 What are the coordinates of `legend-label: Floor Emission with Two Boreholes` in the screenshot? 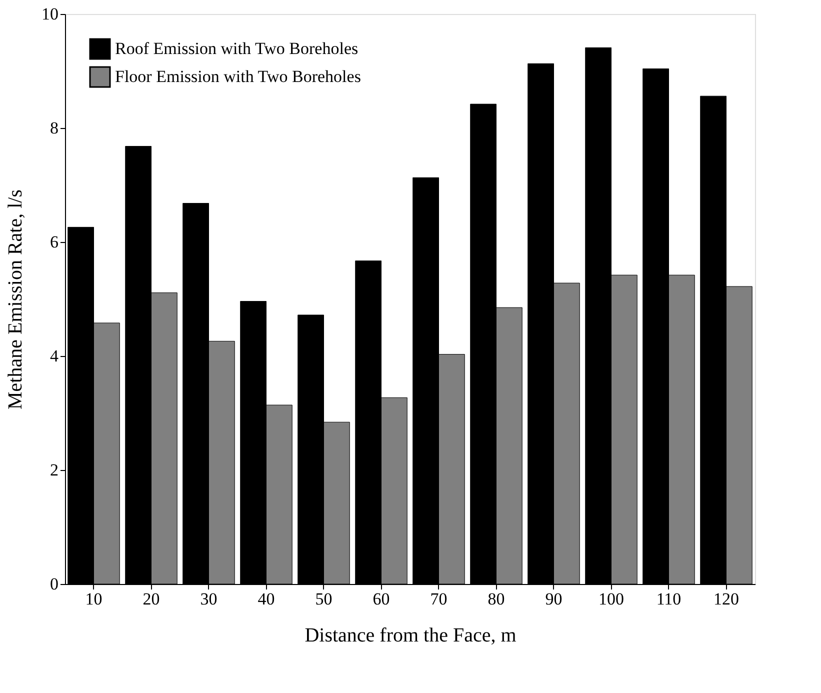 It's located at (238, 76).